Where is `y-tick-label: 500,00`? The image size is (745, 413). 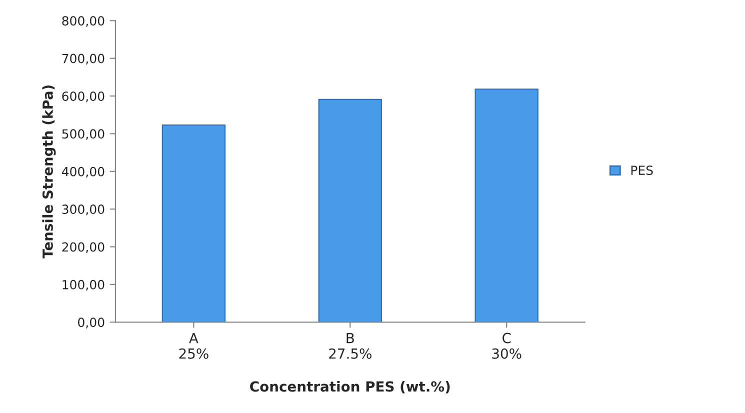 y-tick-label: 500,00 is located at coordinates (83, 134).